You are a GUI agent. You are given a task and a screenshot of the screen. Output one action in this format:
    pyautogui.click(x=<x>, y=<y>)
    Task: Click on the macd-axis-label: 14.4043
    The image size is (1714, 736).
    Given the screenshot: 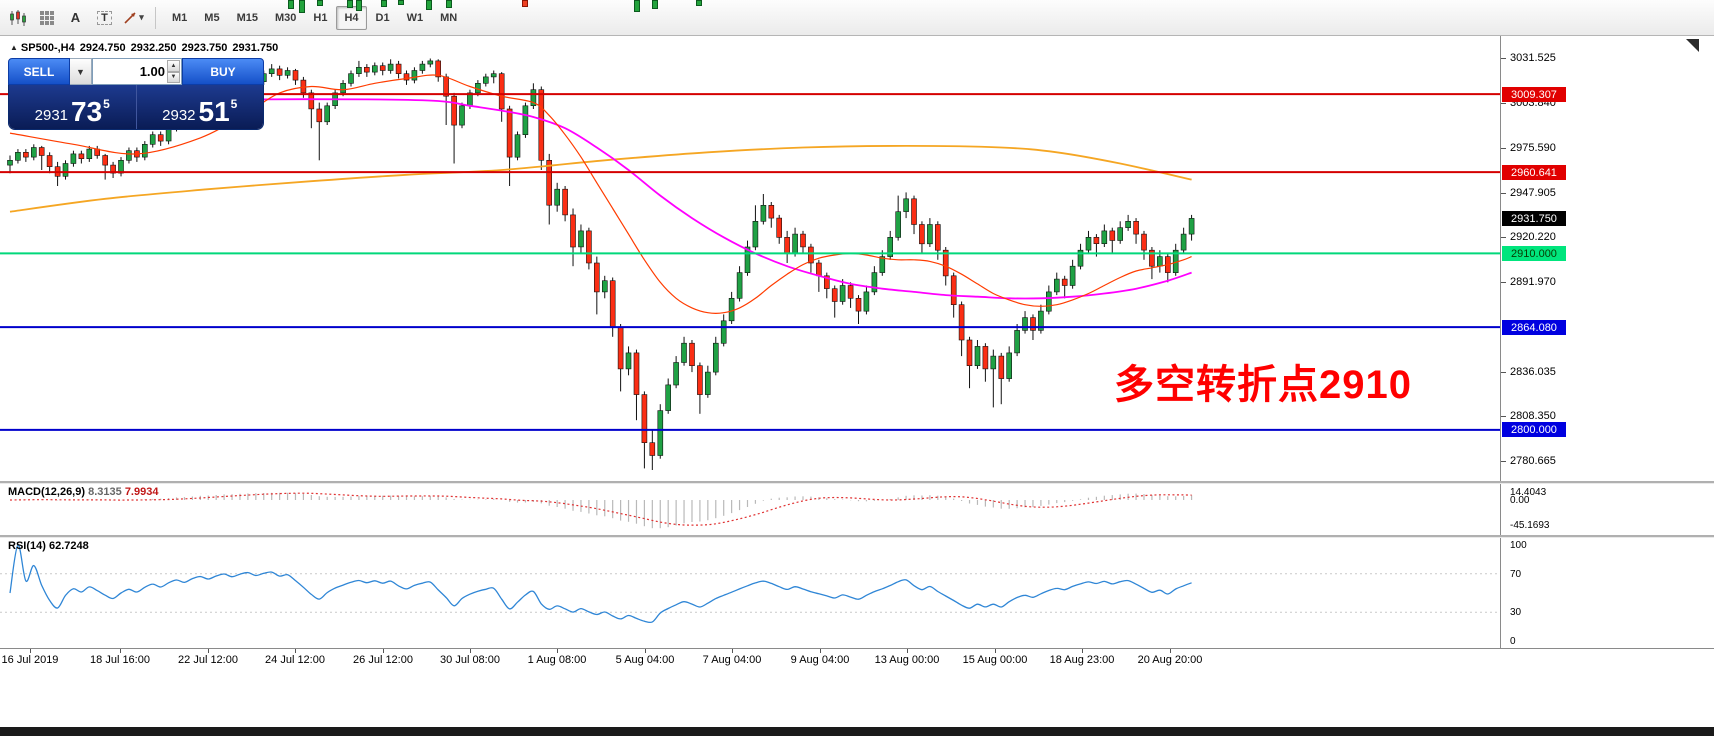 What is the action you would take?
    pyautogui.click(x=1528, y=492)
    